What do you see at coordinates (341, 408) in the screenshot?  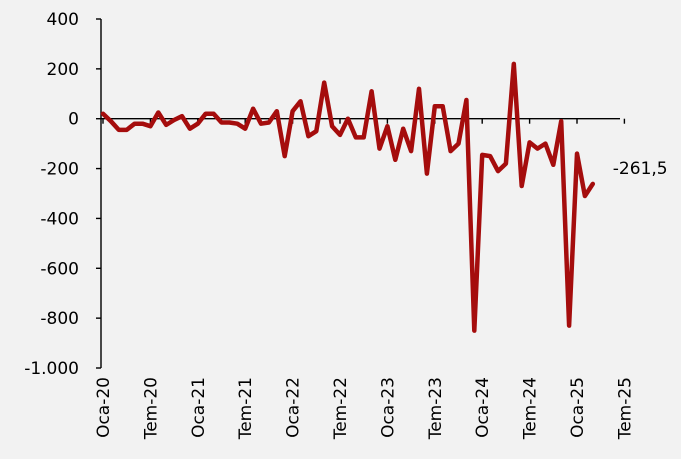 I see `x-tick-label: Tem-22` at bounding box center [341, 408].